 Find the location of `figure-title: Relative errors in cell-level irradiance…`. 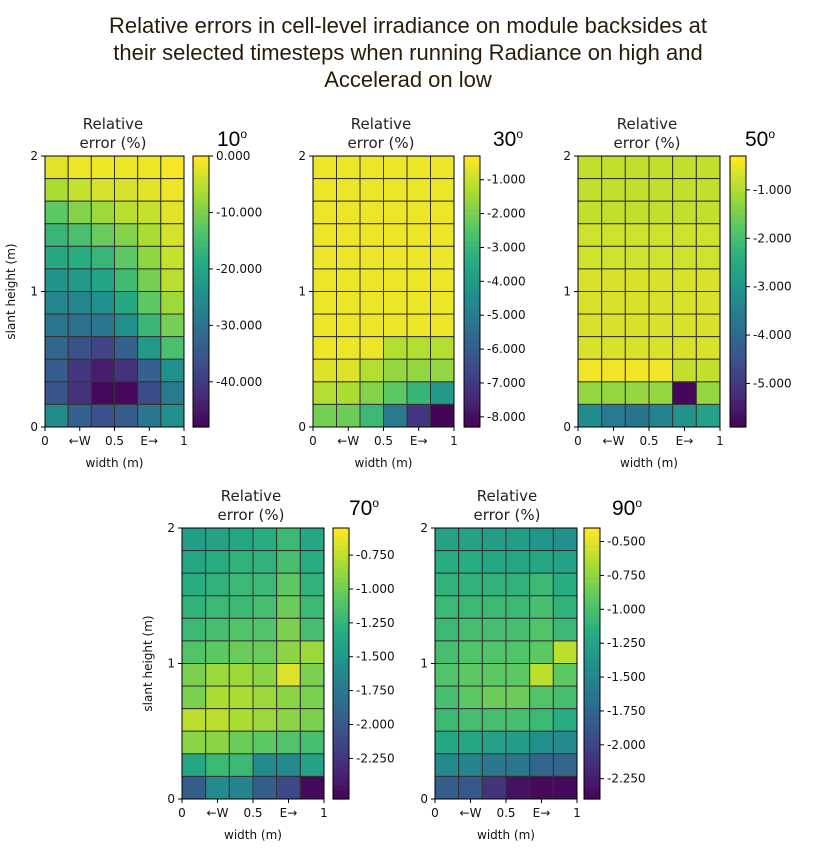

figure-title: Relative errors in cell-level irradiance… is located at coordinates (408, 52).